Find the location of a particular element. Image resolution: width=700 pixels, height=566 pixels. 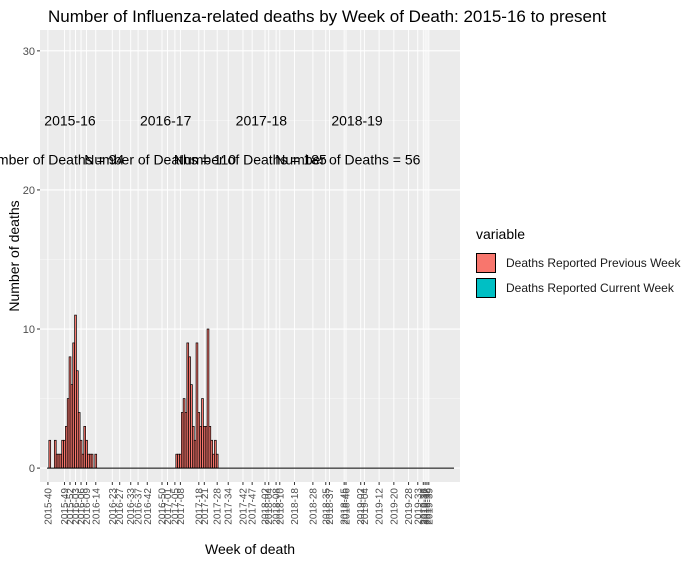

x-tick-label: 2019-20 is located at coordinates (394, 506).